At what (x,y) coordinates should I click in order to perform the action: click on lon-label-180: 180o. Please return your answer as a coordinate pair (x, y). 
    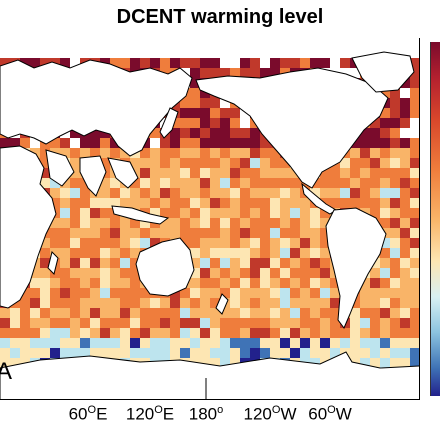
    Looking at the image, I should click on (206, 414).